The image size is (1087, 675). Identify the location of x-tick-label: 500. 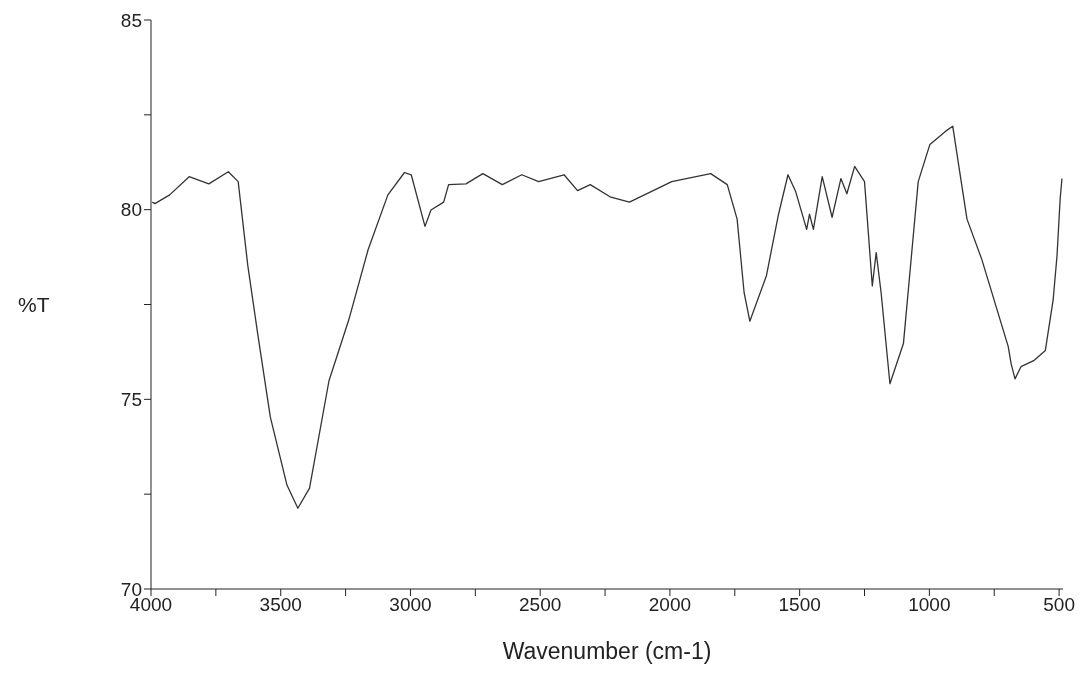
(1059, 605).